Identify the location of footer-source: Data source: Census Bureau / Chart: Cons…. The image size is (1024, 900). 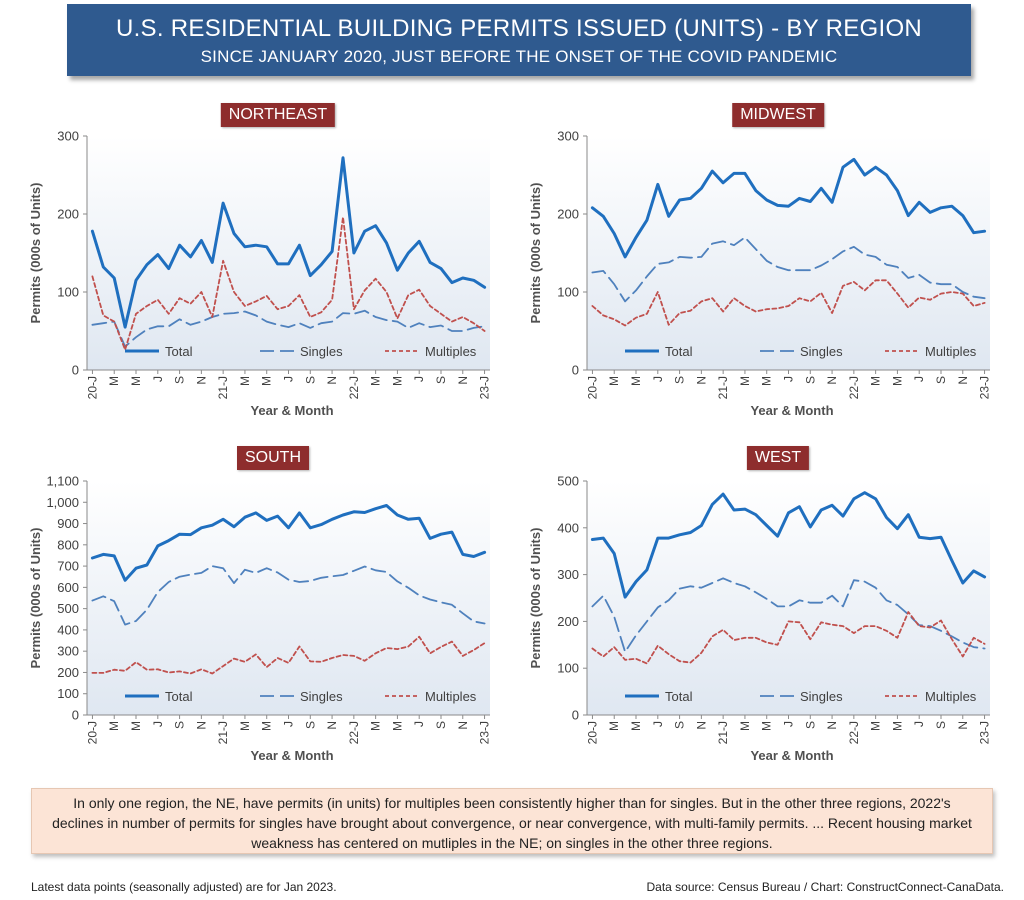
(825, 887).